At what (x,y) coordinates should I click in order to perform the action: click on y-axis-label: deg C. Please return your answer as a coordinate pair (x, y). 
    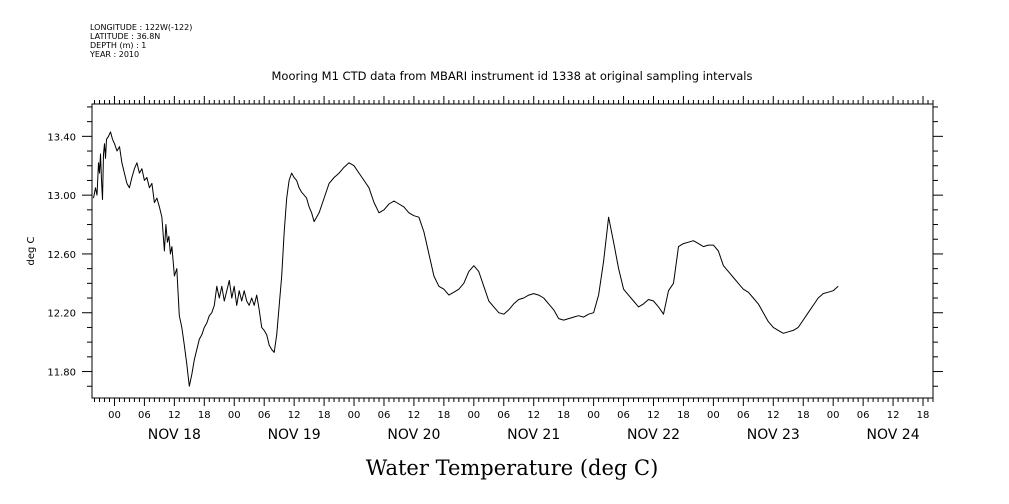
    Looking at the image, I should click on (31, 250).